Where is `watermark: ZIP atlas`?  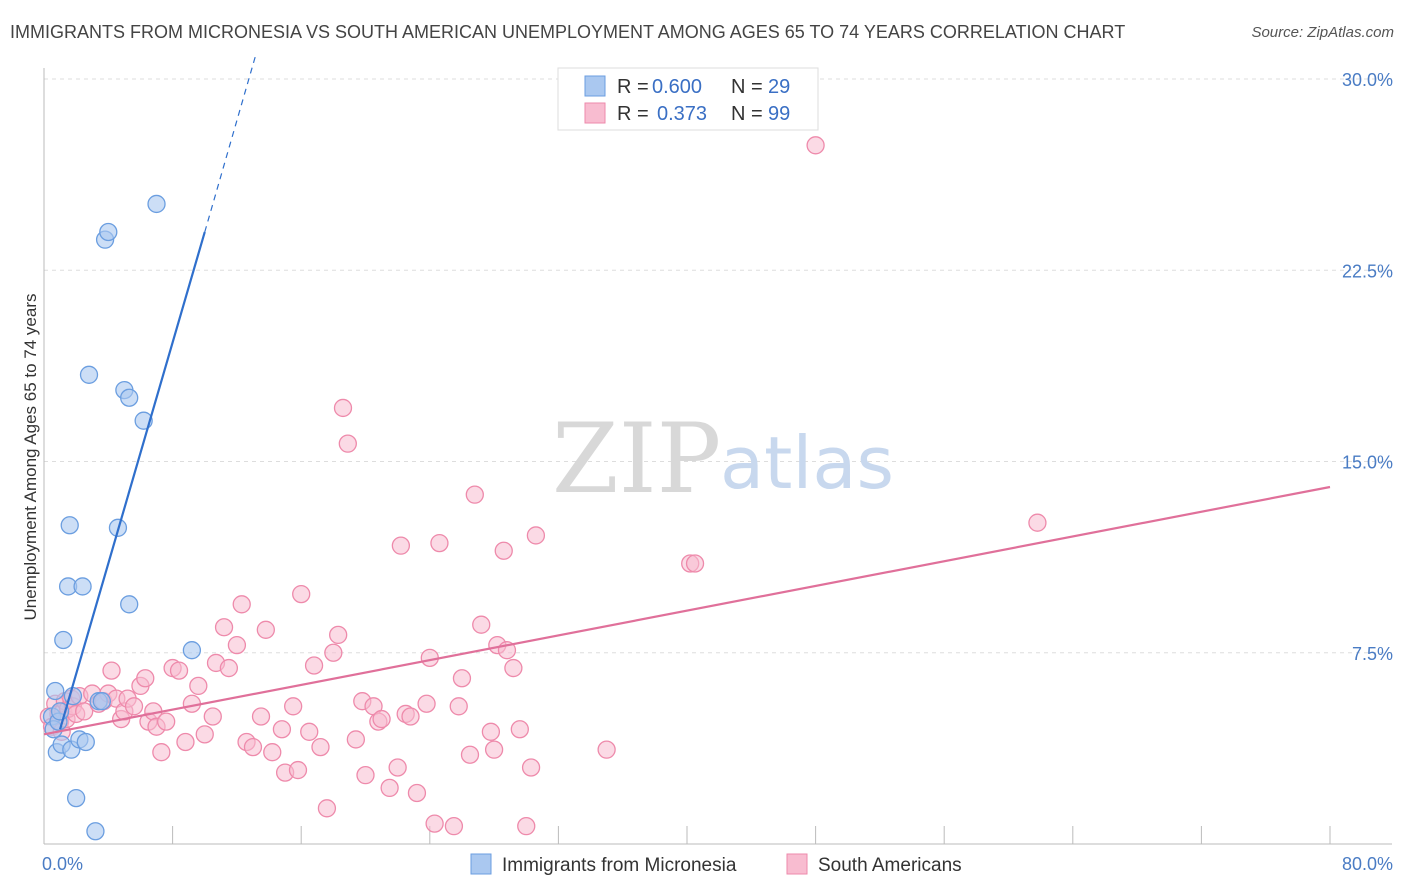 watermark: ZIP atlas is located at coordinates (723, 459).